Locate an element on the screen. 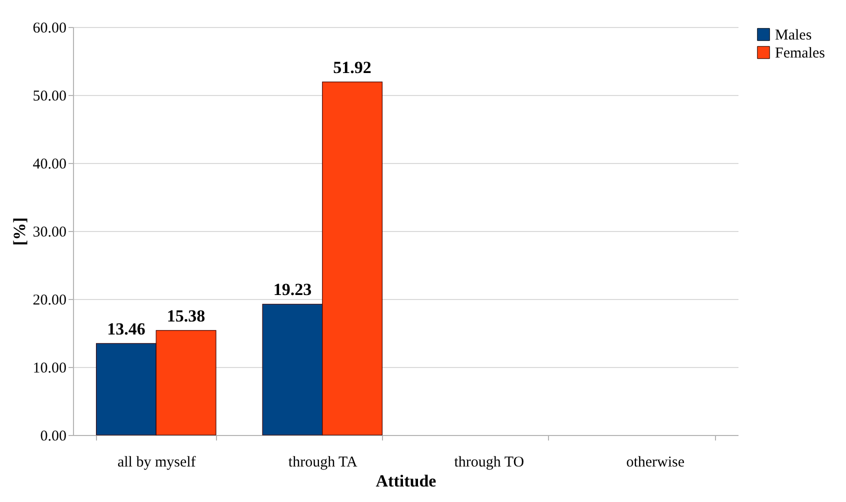 This screenshot has height=502, width=846. x-tick-label: all by myself is located at coordinates (156, 462).